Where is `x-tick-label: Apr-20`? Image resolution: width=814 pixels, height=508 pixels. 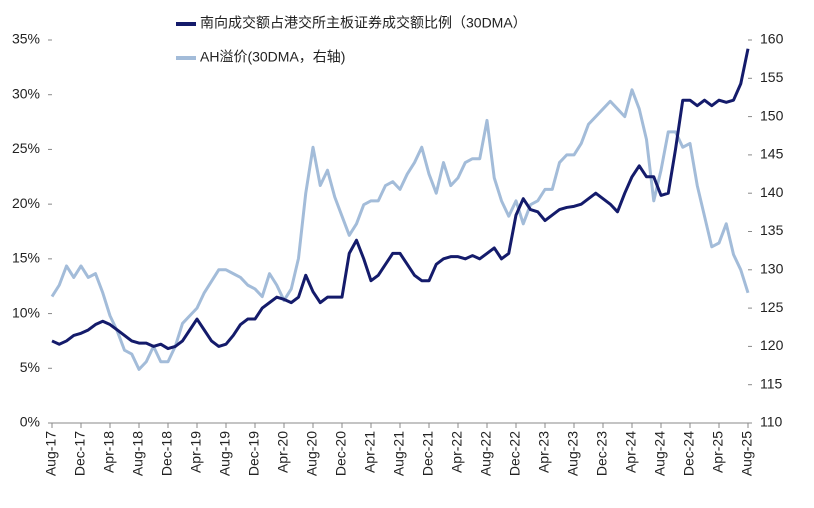 x-tick-label: Apr-20 is located at coordinates (283, 452).